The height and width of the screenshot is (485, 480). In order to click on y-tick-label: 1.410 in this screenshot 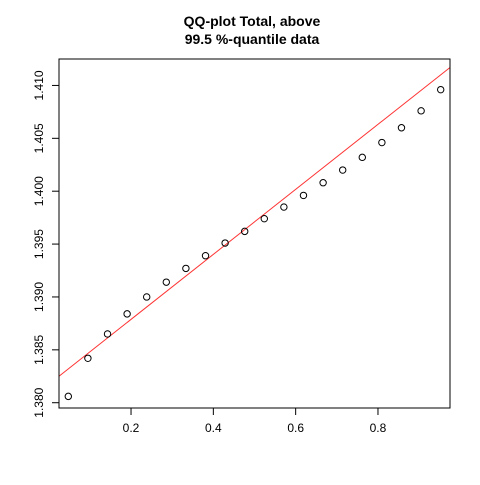, I will do `click(39, 85)`.